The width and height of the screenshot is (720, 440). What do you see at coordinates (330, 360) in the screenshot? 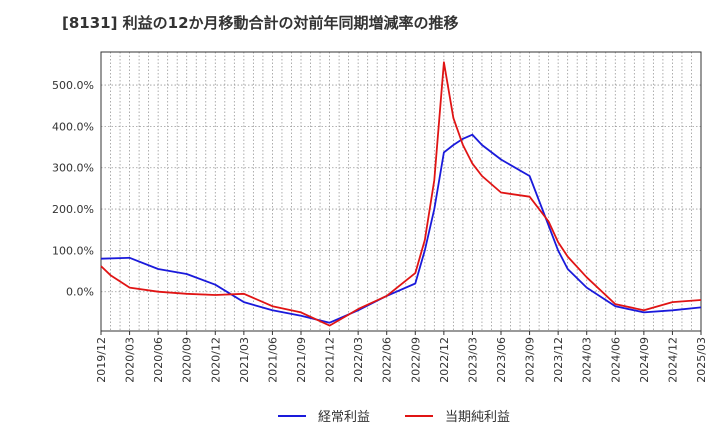
I see `x-tick-label: 2021/12` at bounding box center [330, 360].